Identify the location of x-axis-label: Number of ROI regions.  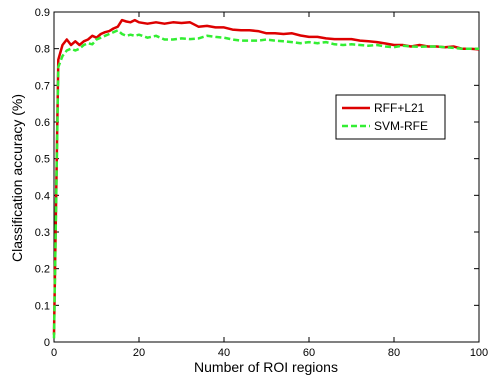
(266, 367).